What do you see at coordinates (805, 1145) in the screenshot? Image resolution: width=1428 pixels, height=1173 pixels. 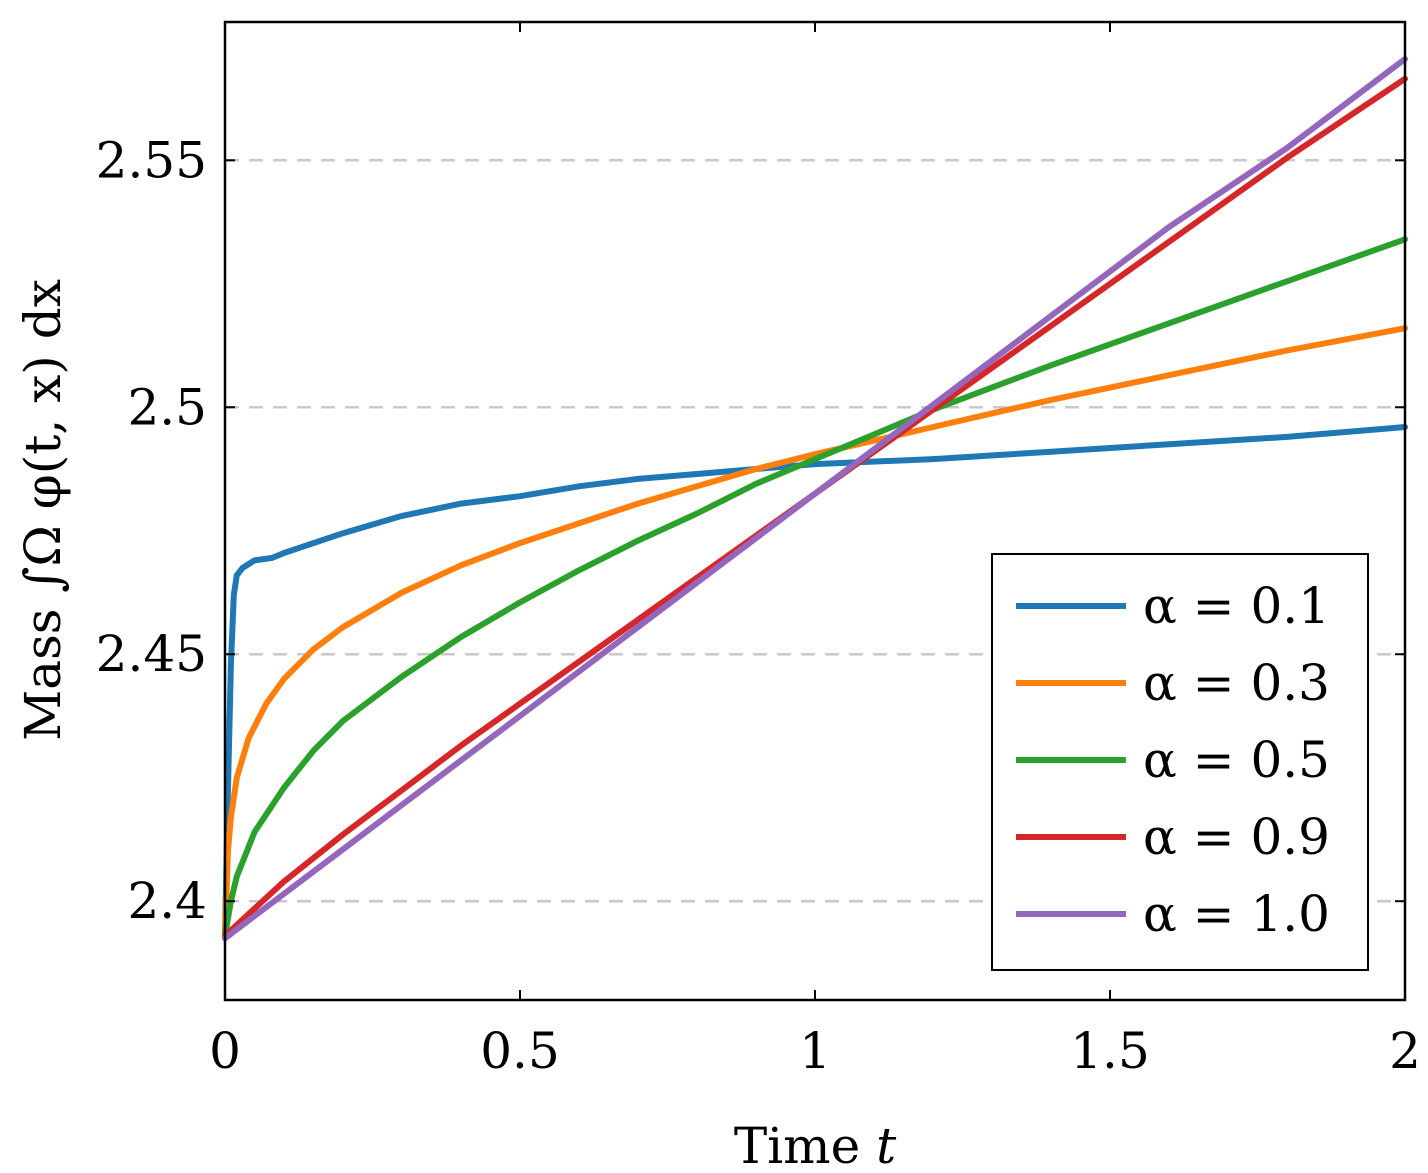 I see `x-axis-label-text: Time` at bounding box center [805, 1145].